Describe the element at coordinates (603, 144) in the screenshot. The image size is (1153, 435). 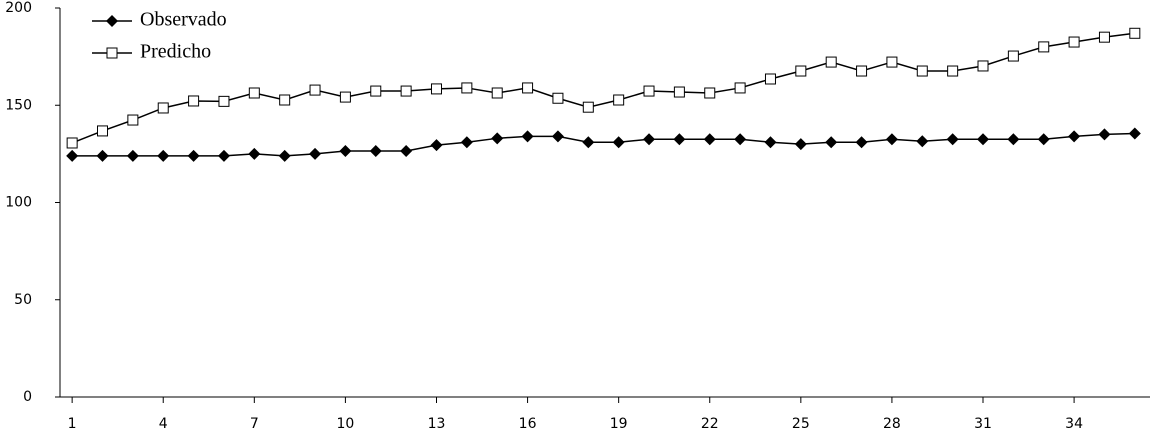
I see `series-line` at that location.